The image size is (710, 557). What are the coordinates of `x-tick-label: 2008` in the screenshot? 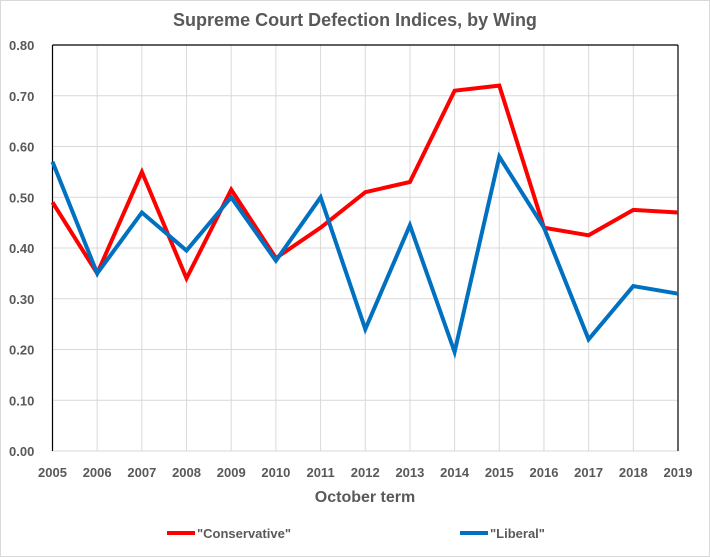 It's located at (186, 472).